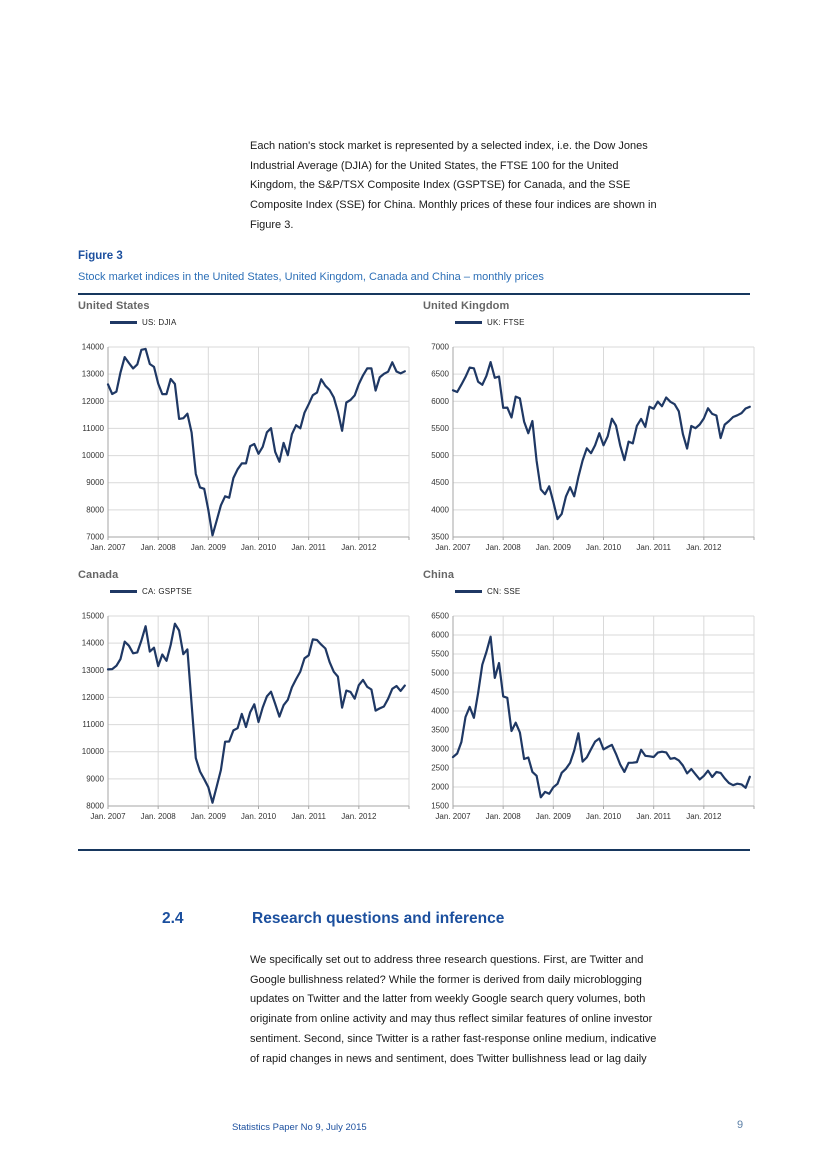 This screenshot has height=1170, width=827. What do you see at coordinates (440, 787) in the screenshot?
I see `svg-text: 2000` at bounding box center [440, 787].